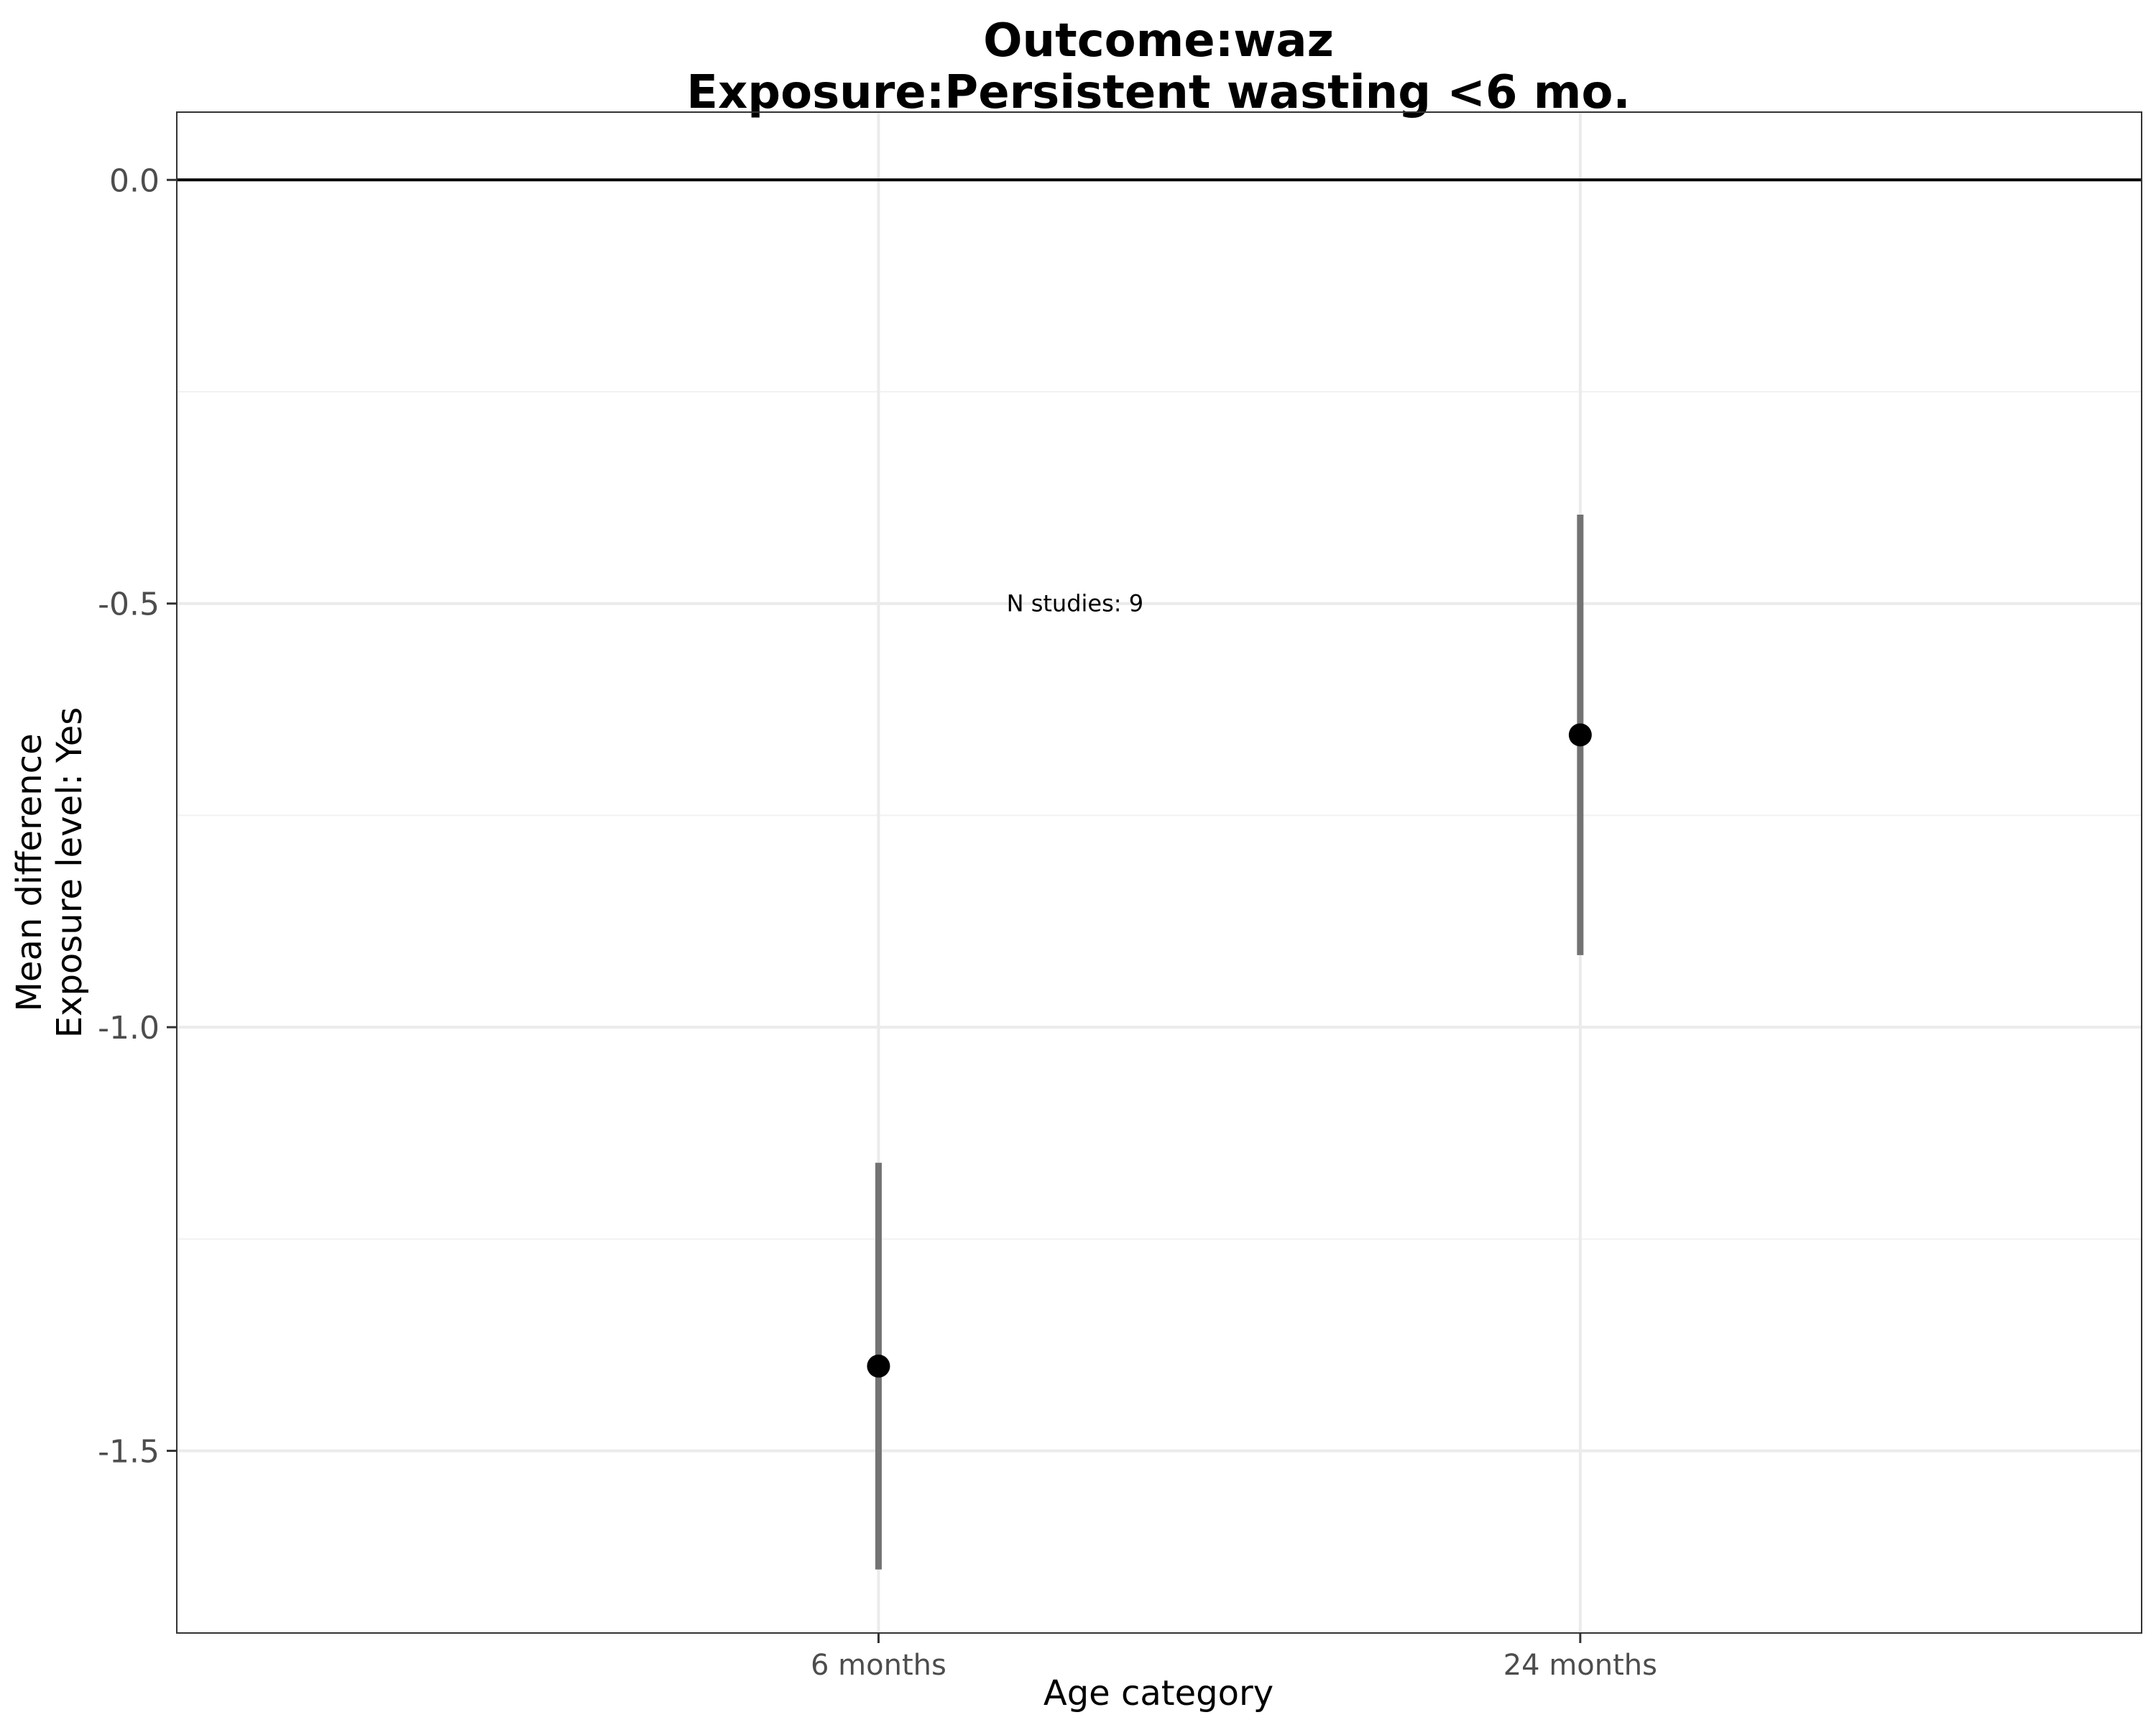 This screenshot has width=2156, height=1725. I want to click on x-axis: 6 months 24 months, so click(1234, 1657).